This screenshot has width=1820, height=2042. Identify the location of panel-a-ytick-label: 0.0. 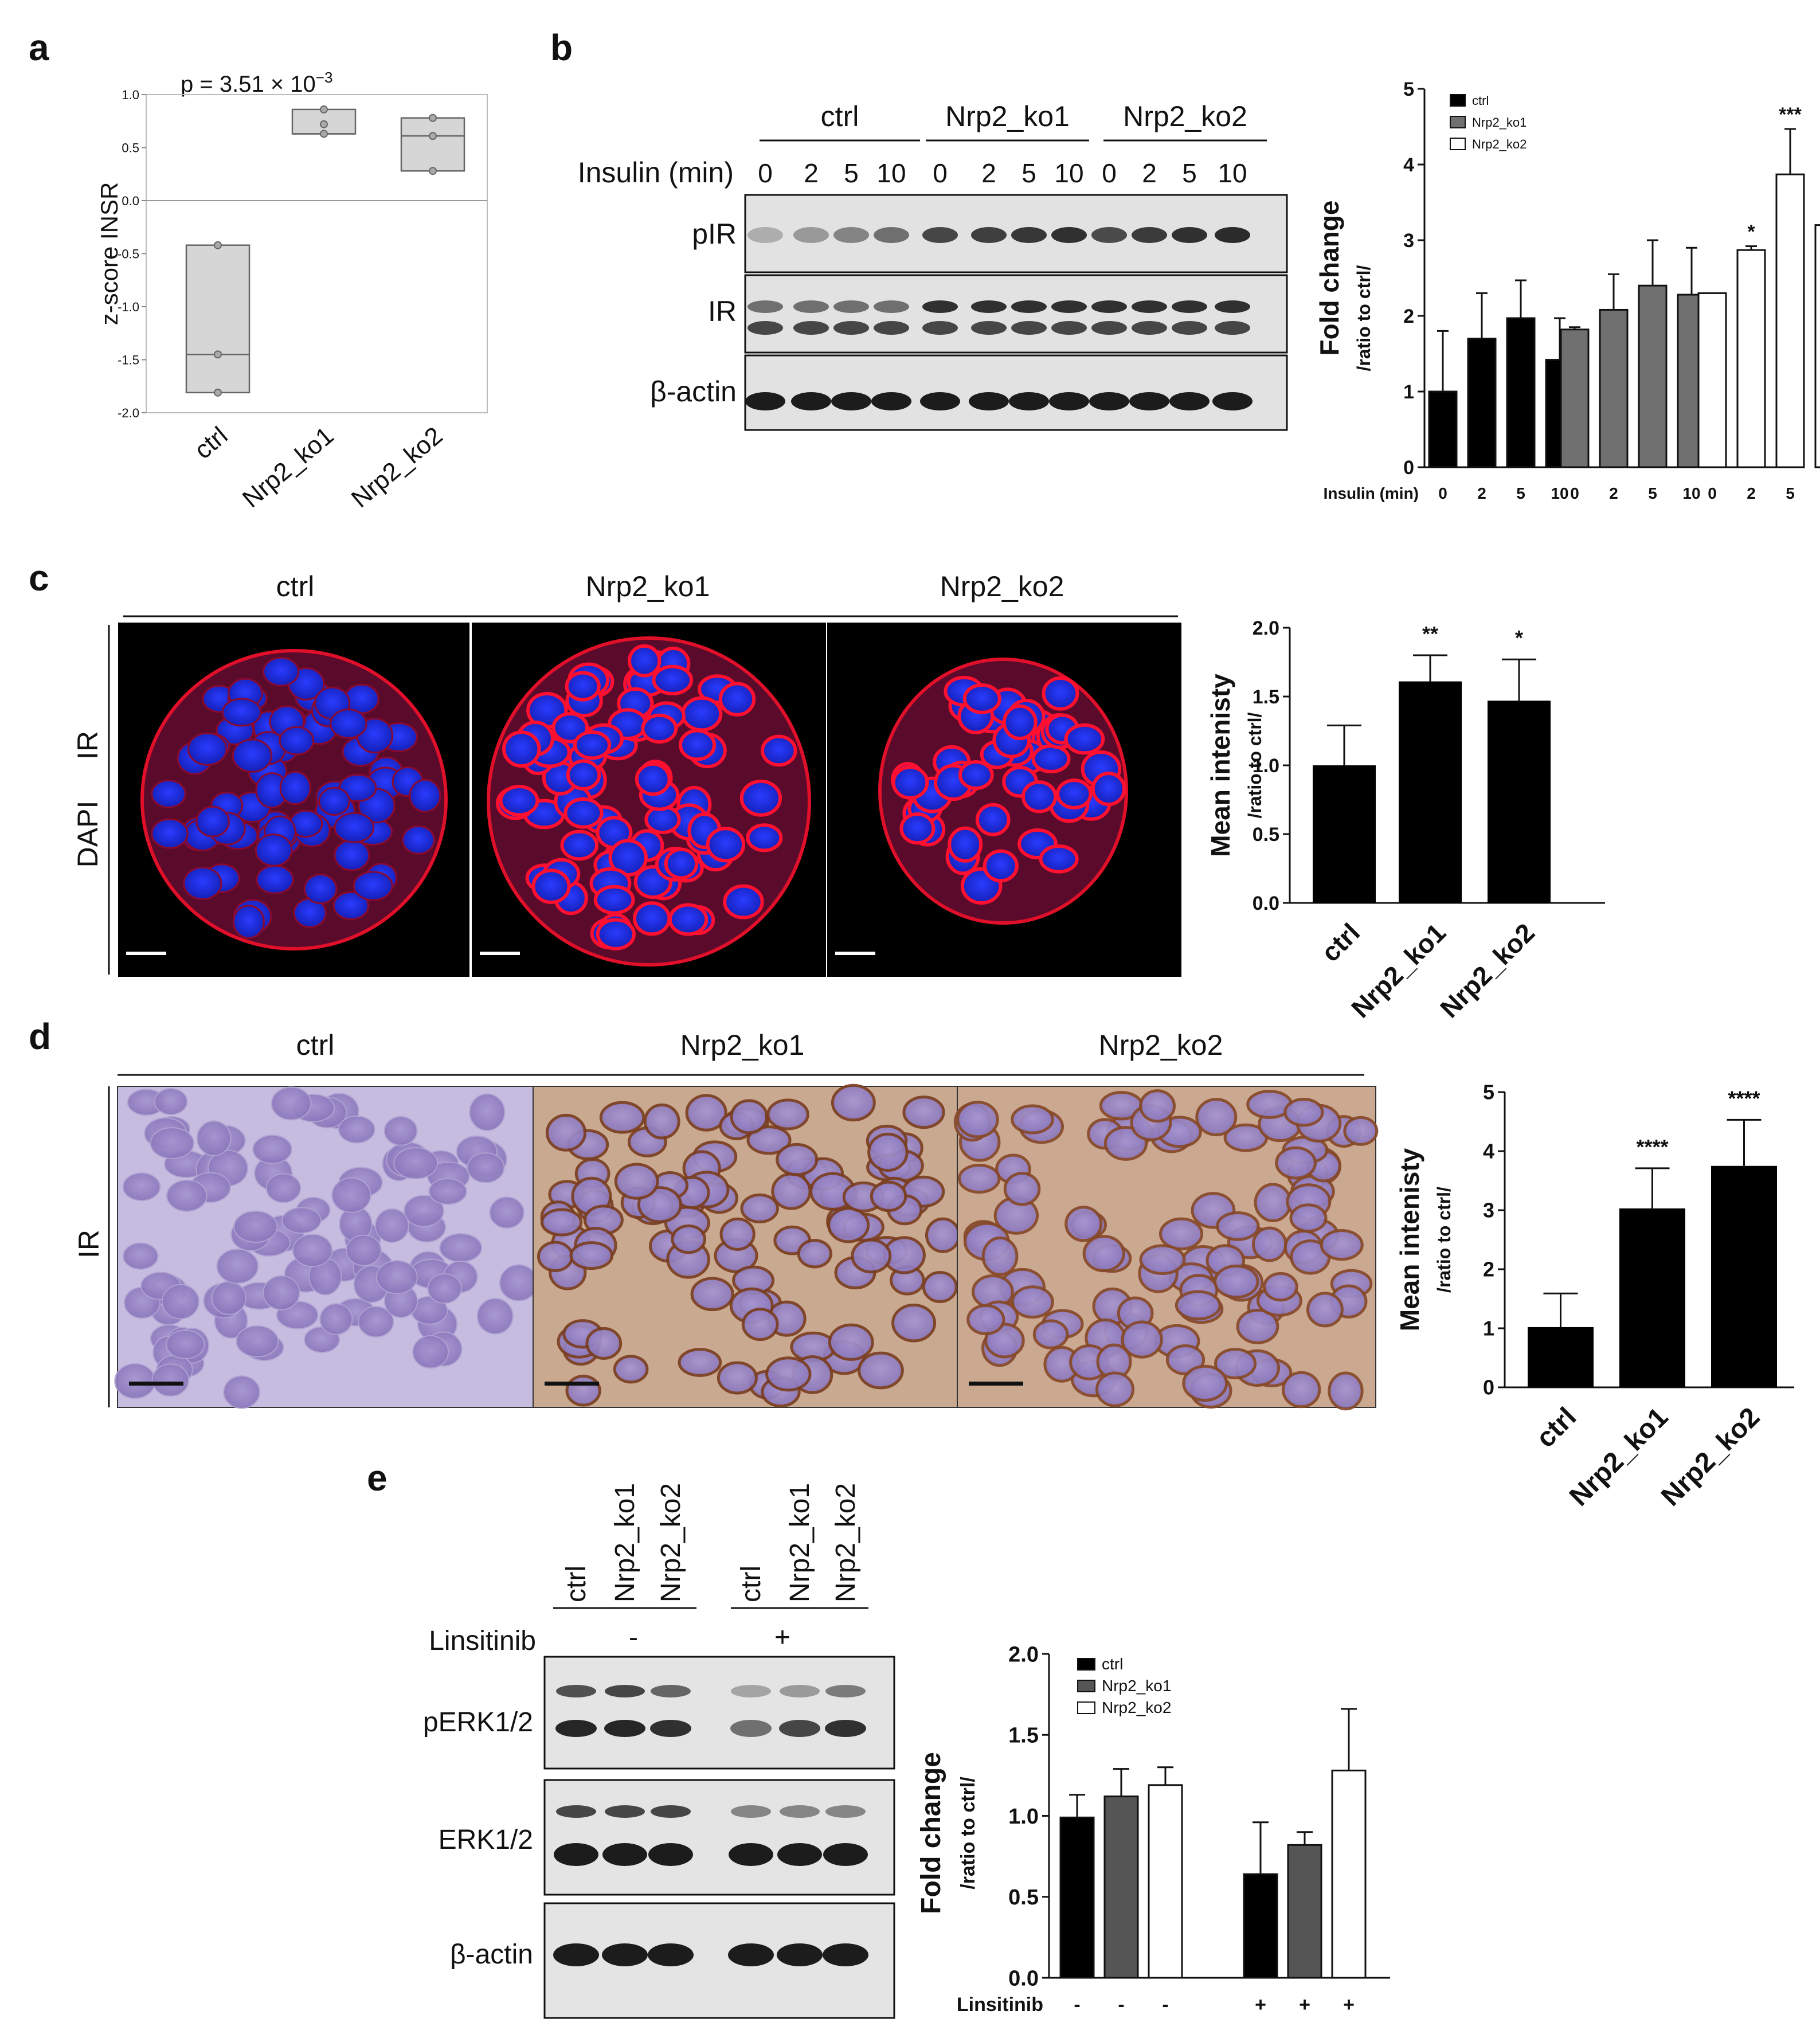
(130, 201).